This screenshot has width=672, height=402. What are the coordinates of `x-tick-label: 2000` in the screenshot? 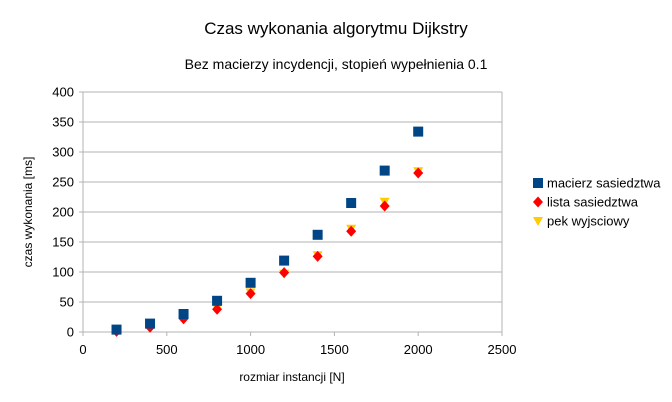 It's located at (418, 349).